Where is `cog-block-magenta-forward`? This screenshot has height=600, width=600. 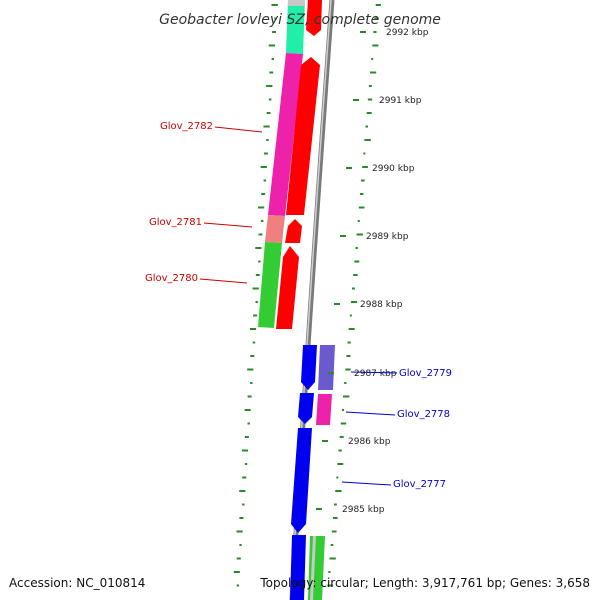 cog-block-magenta-forward is located at coordinates (324, 409).